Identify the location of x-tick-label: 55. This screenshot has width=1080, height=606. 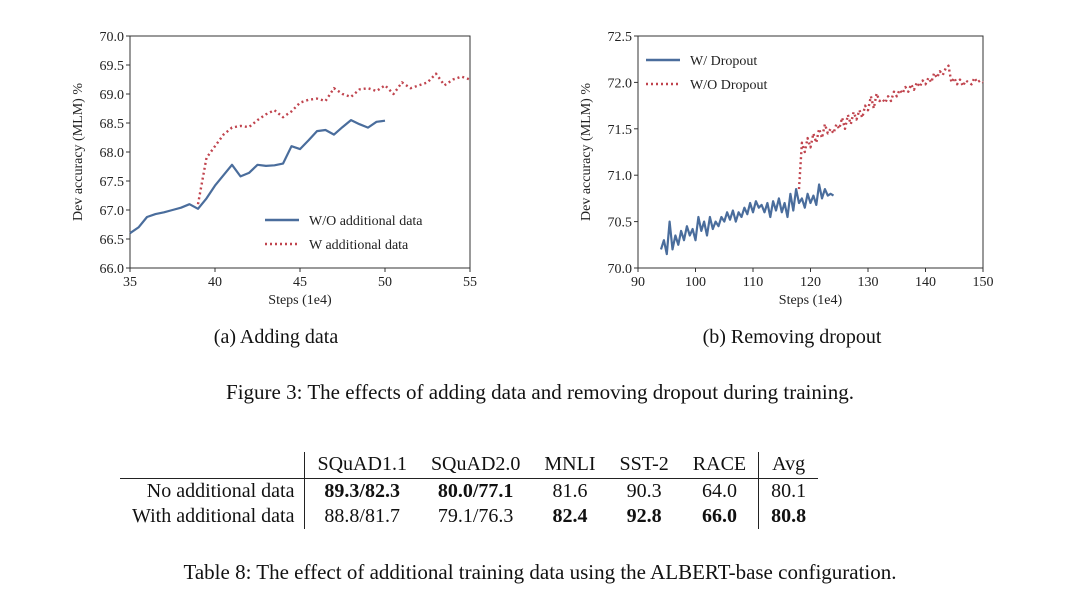
(470, 282).